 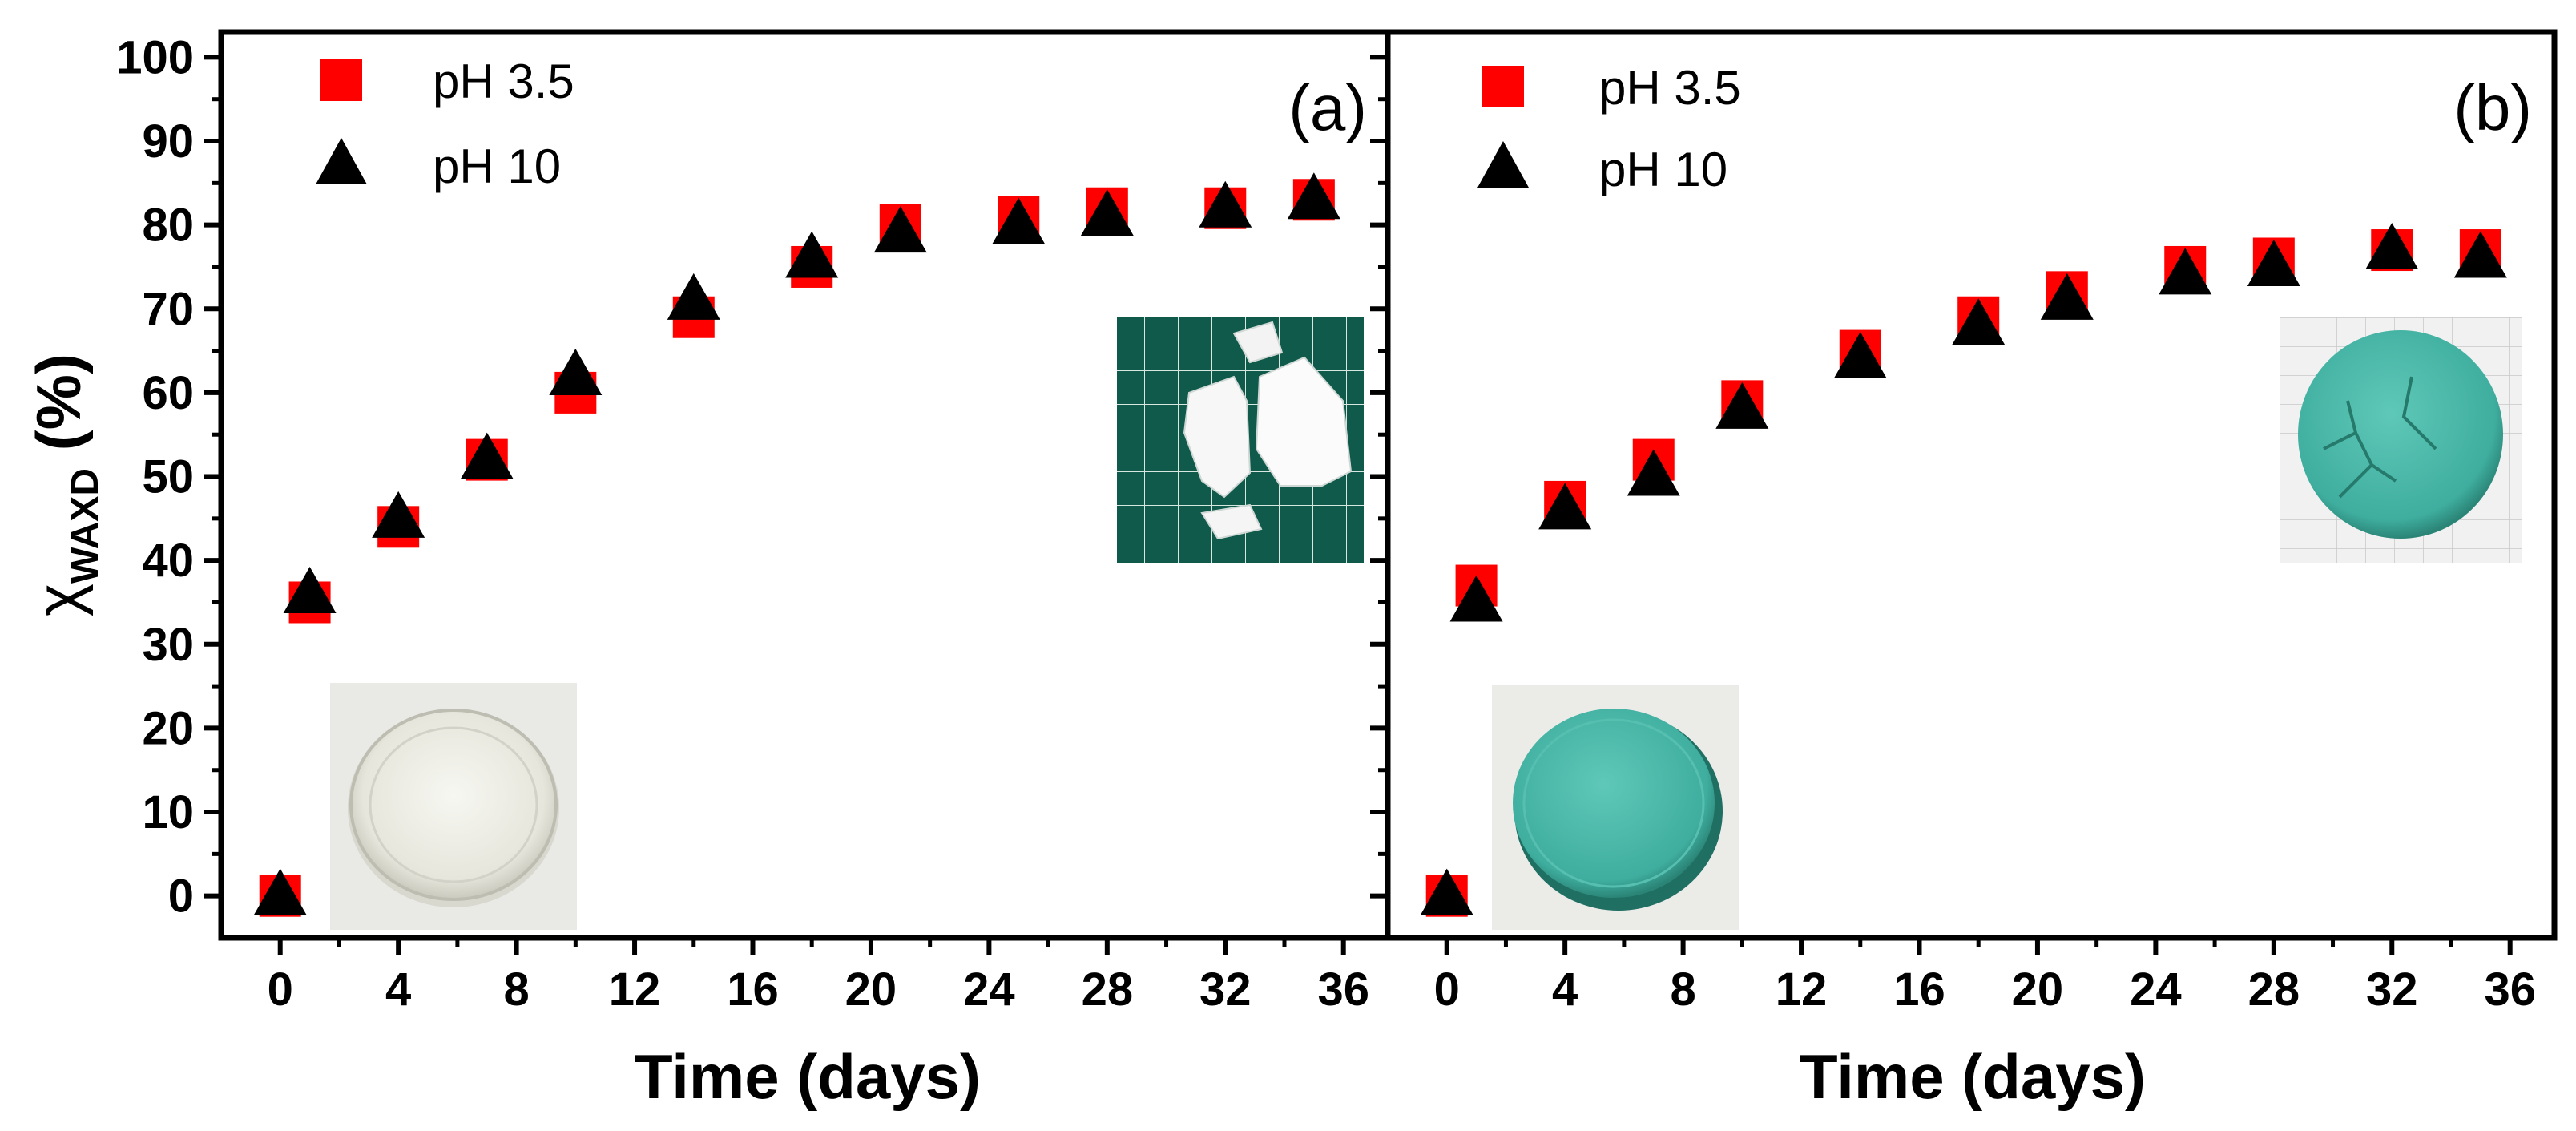 I want to click on panel-a-x-axis-title: Time (days), so click(x=808, y=1076).